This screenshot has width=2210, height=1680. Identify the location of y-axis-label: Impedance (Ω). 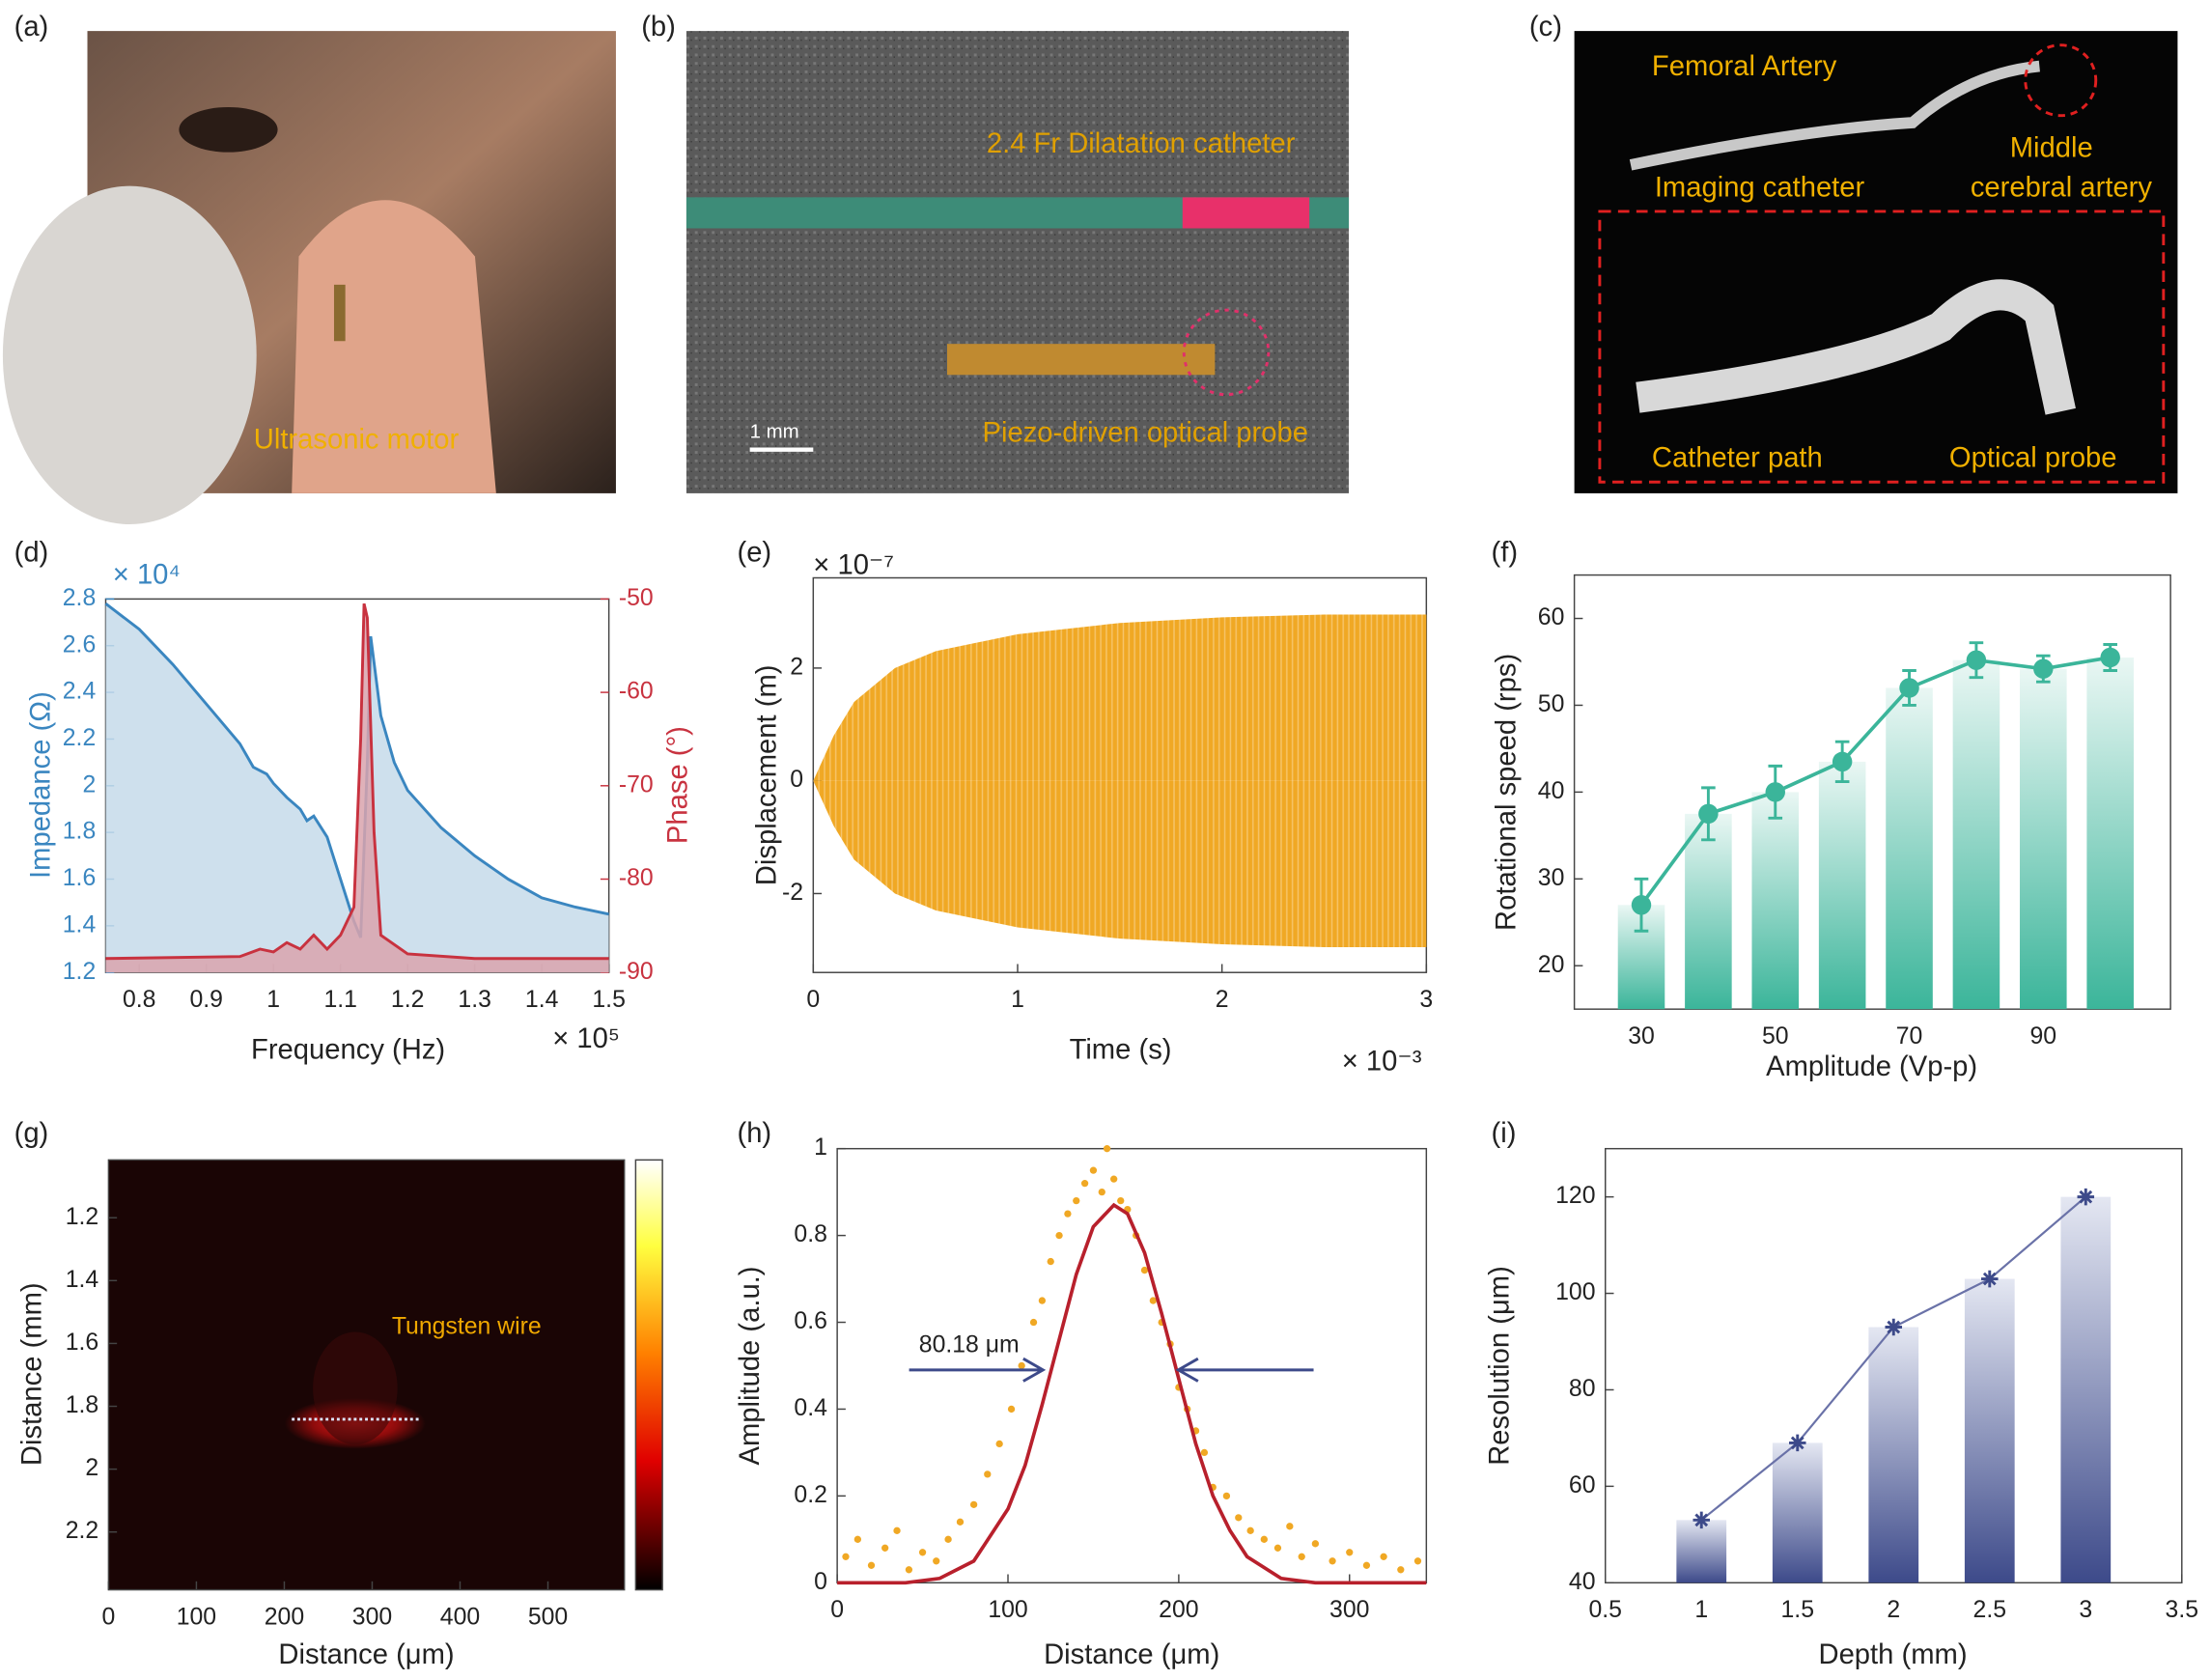
(40, 785).